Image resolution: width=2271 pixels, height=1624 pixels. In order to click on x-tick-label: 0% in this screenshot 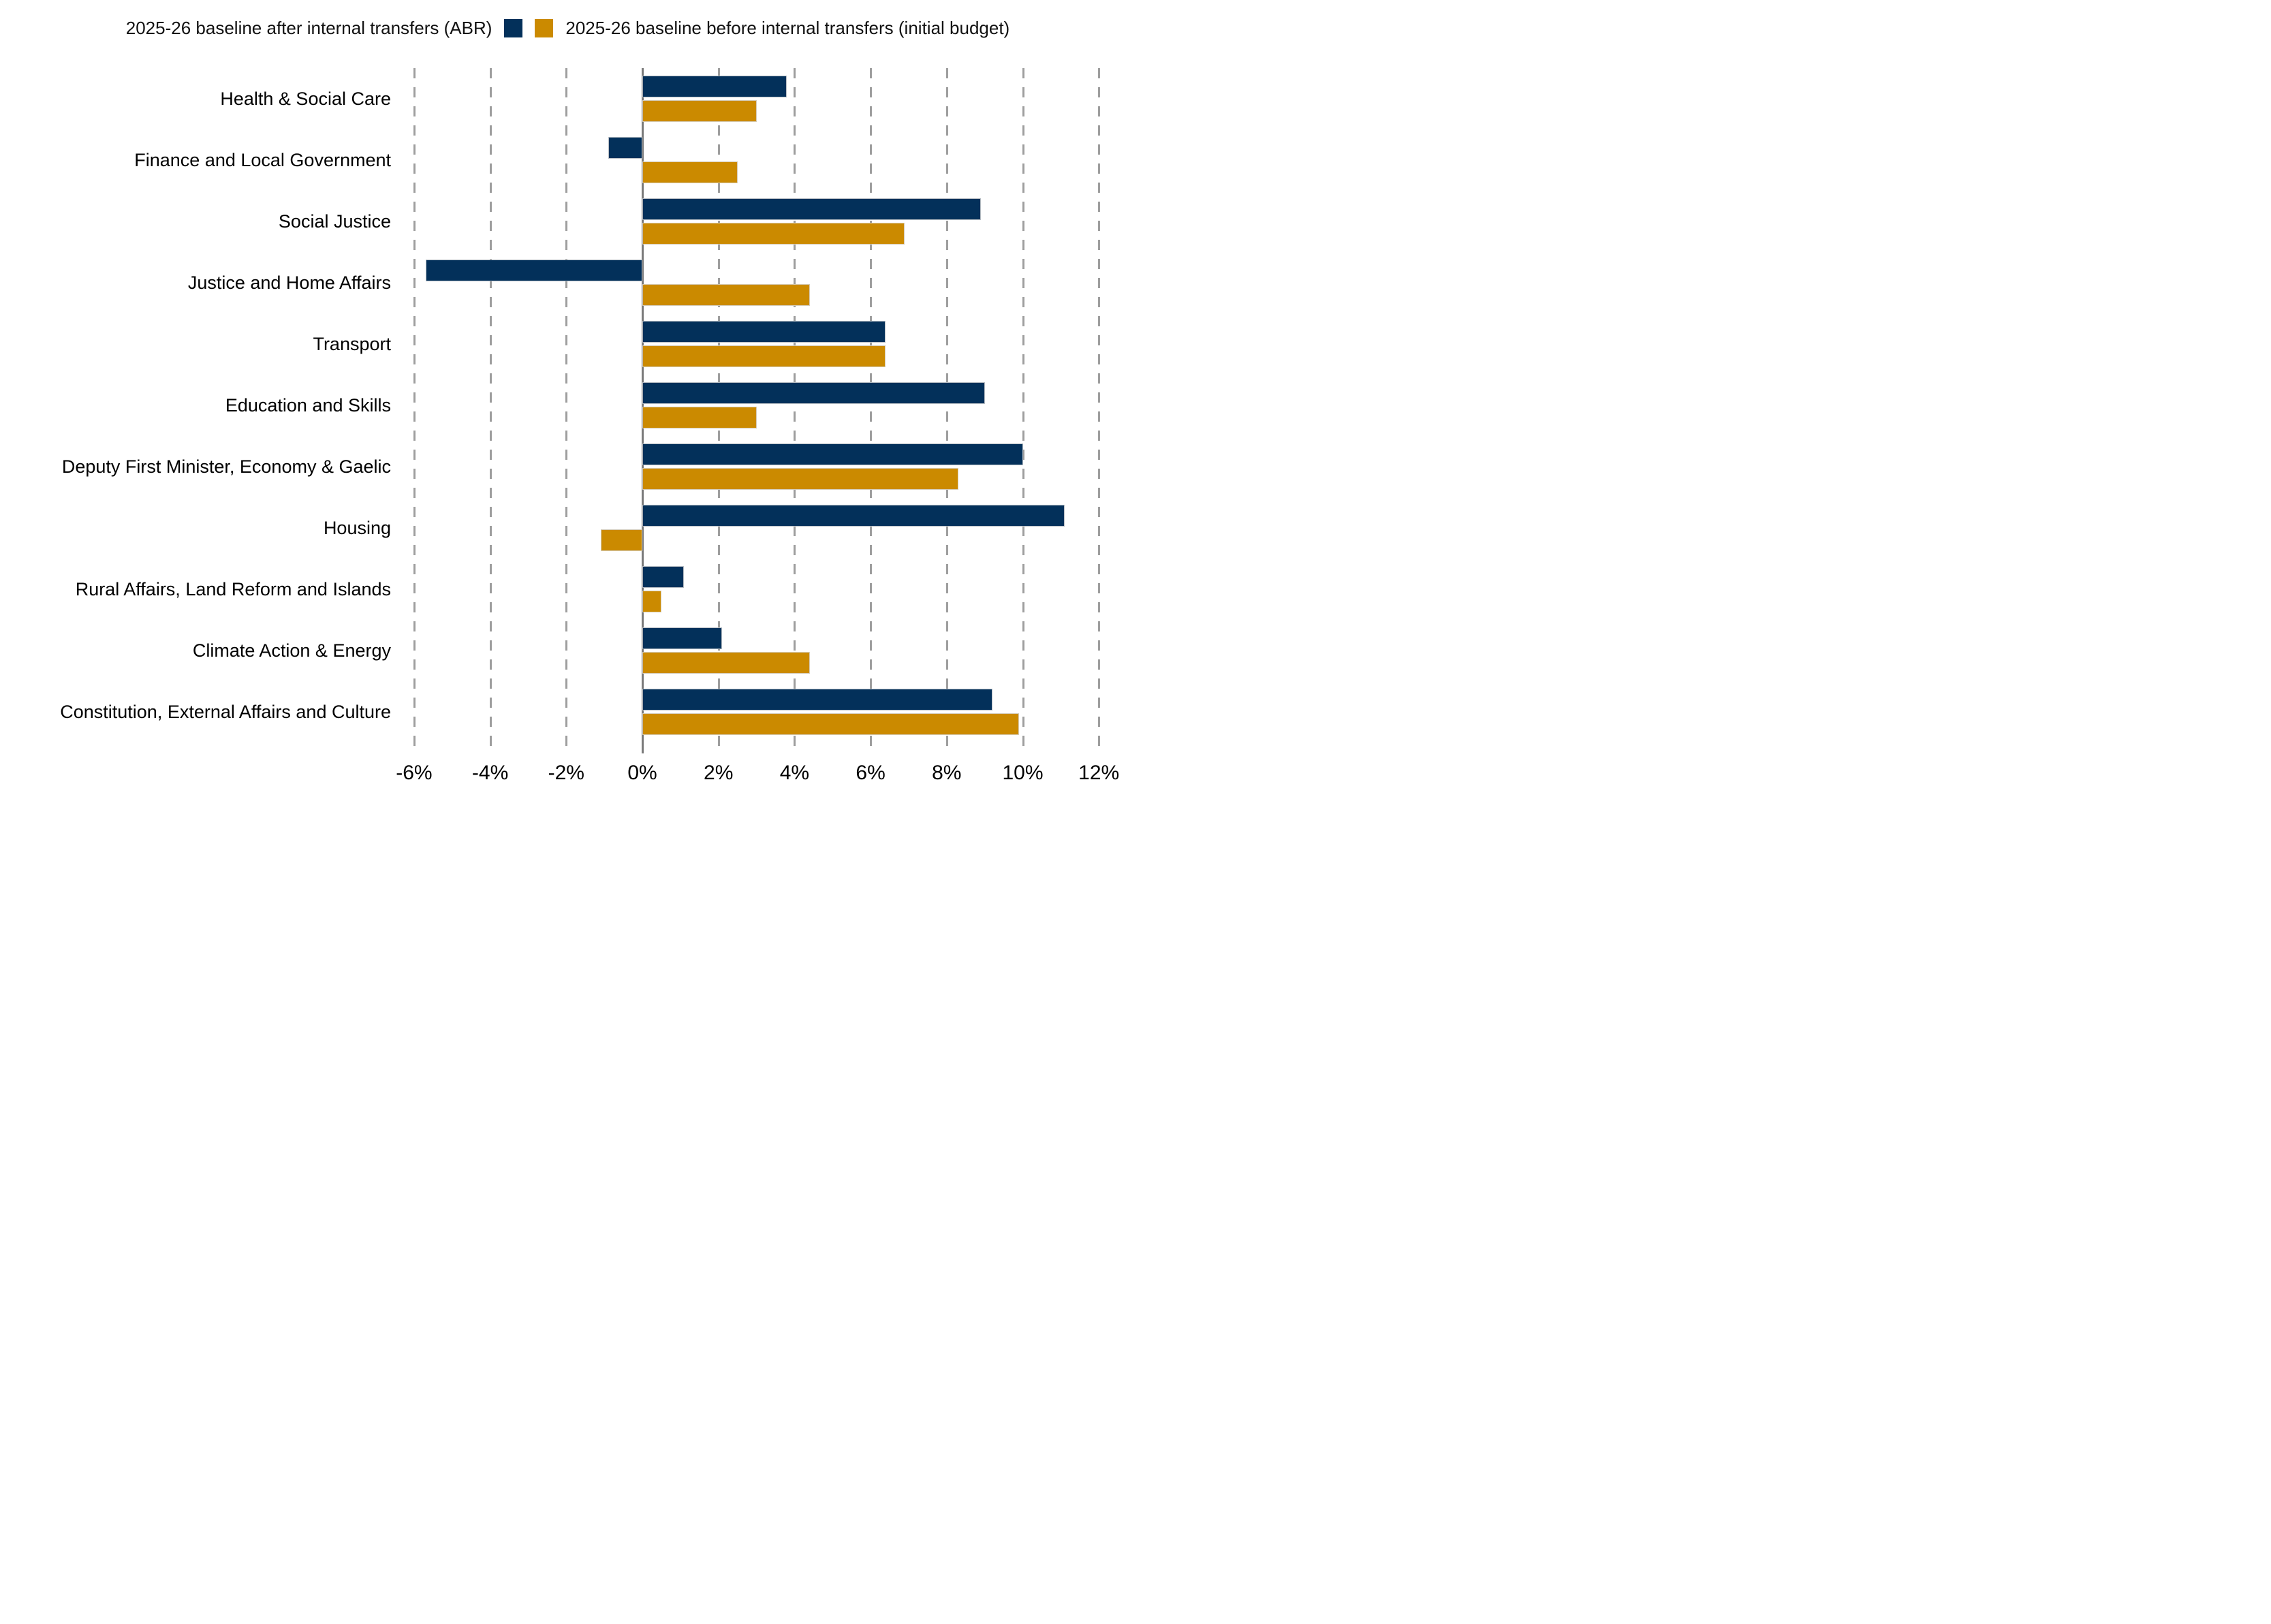, I will do `click(642, 773)`.